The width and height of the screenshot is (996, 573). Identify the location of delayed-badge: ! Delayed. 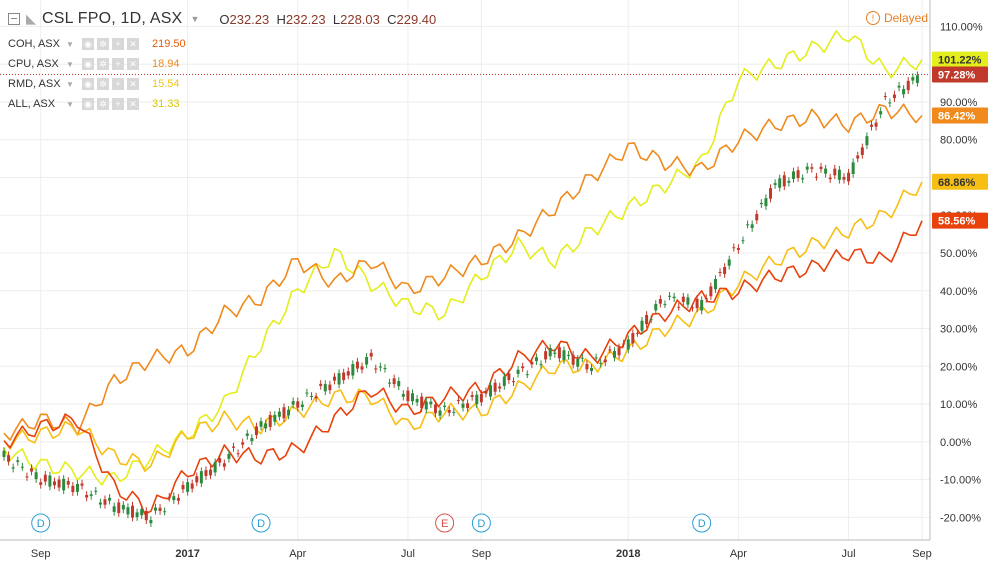
(896, 18).